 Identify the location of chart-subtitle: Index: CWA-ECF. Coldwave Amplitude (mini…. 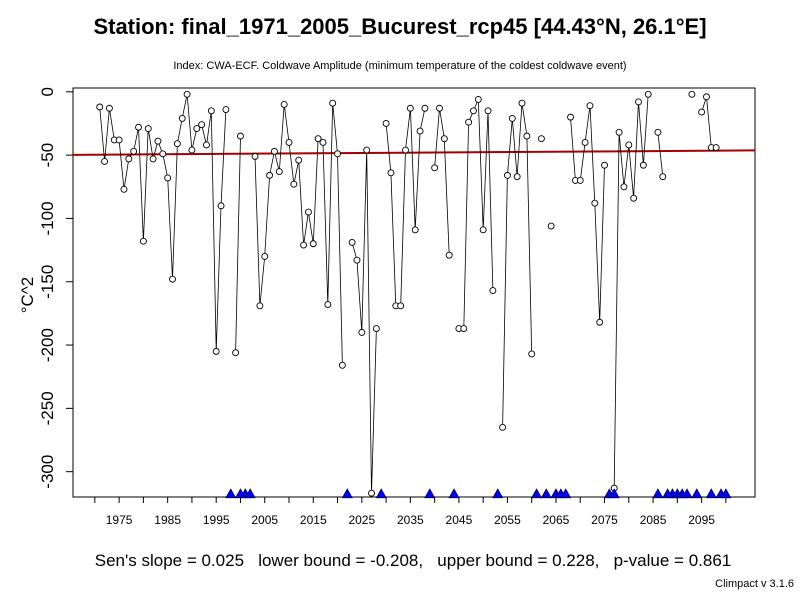
(400, 66).